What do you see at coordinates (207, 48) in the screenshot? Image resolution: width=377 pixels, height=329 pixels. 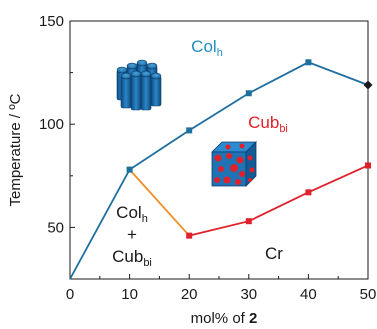 I see `region-label-colh: Colh` at bounding box center [207, 48].